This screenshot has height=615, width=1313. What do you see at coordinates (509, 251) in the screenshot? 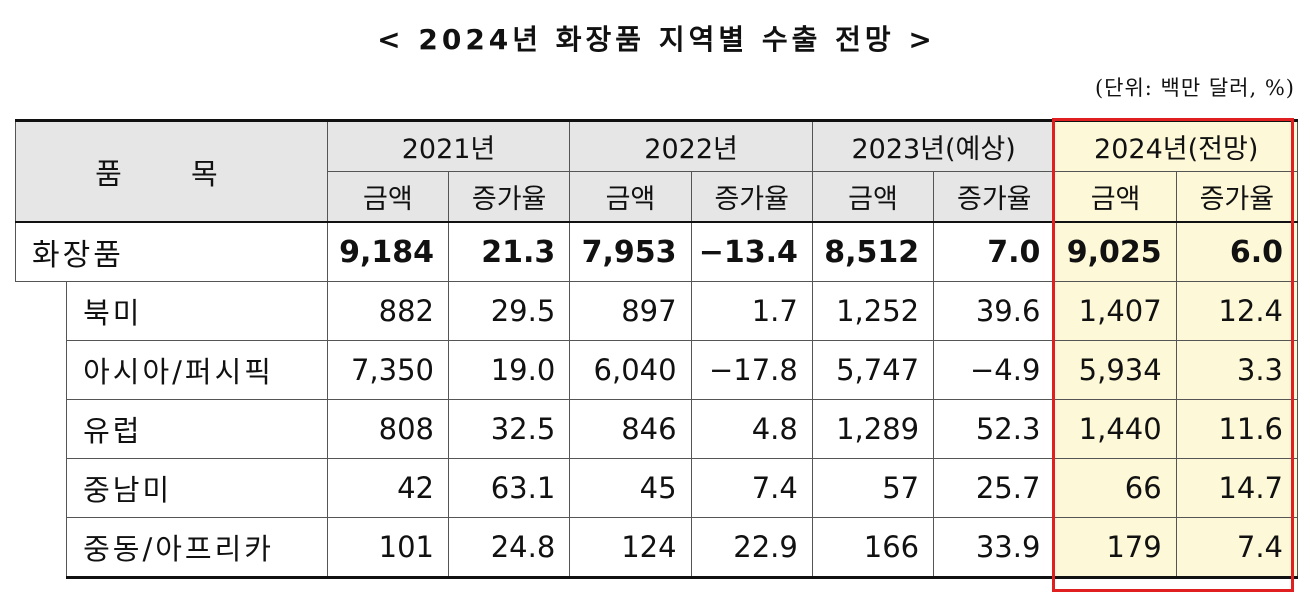
I see `cell-growth: 21.3` at bounding box center [509, 251].